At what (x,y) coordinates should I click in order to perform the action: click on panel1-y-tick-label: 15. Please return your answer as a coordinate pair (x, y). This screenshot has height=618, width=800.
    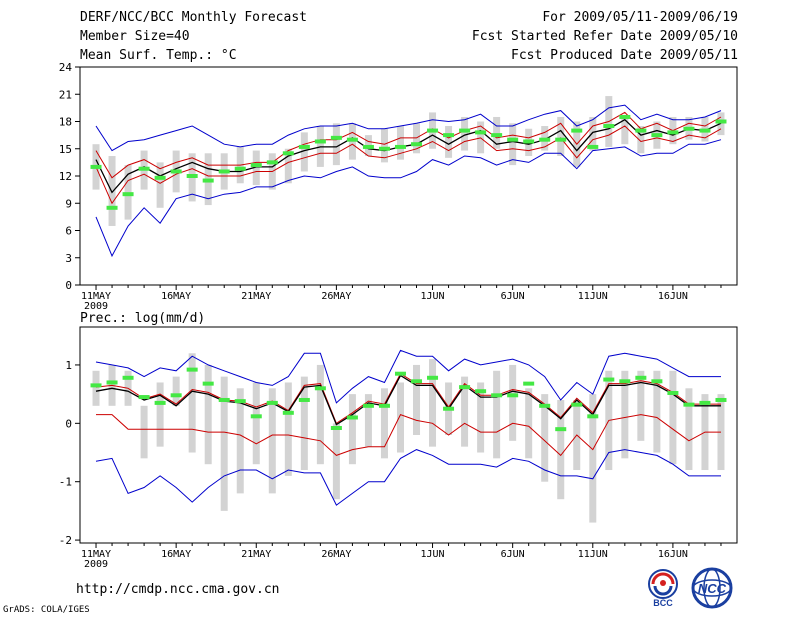
    Looking at the image, I should click on (65, 149).